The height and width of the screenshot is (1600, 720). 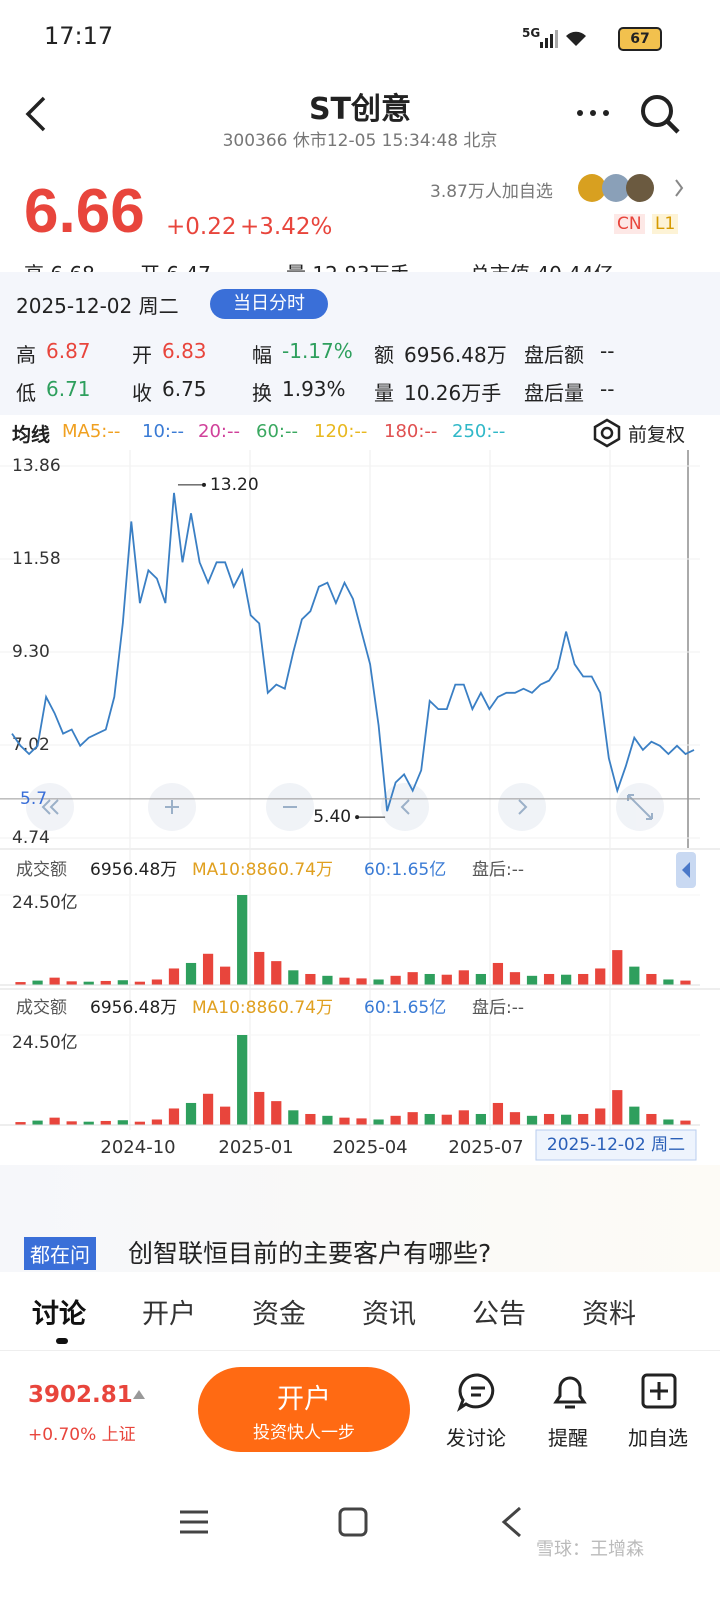 What do you see at coordinates (97, 306) in the screenshot?
I see `detail-date: 2025-12-02 周二` at bounding box center [97, 306].